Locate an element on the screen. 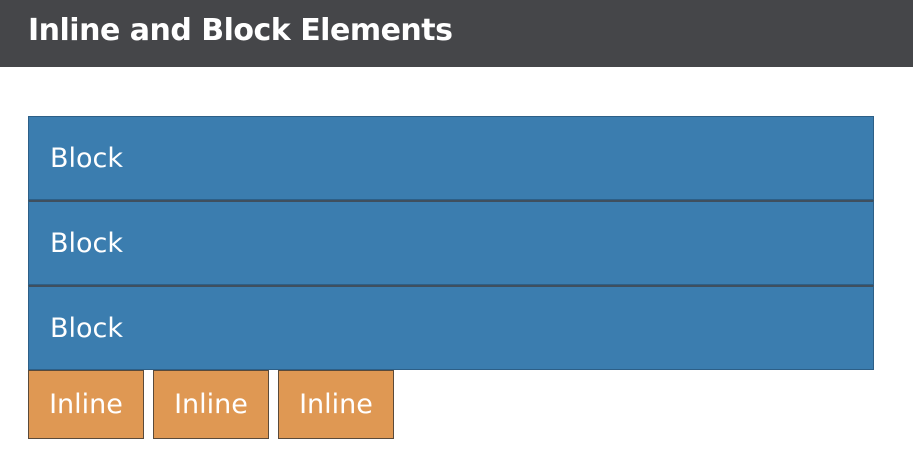 The height and width of the screenshot is (470, 913). inline-element-1: Inline is located at coordinates (86, 404).